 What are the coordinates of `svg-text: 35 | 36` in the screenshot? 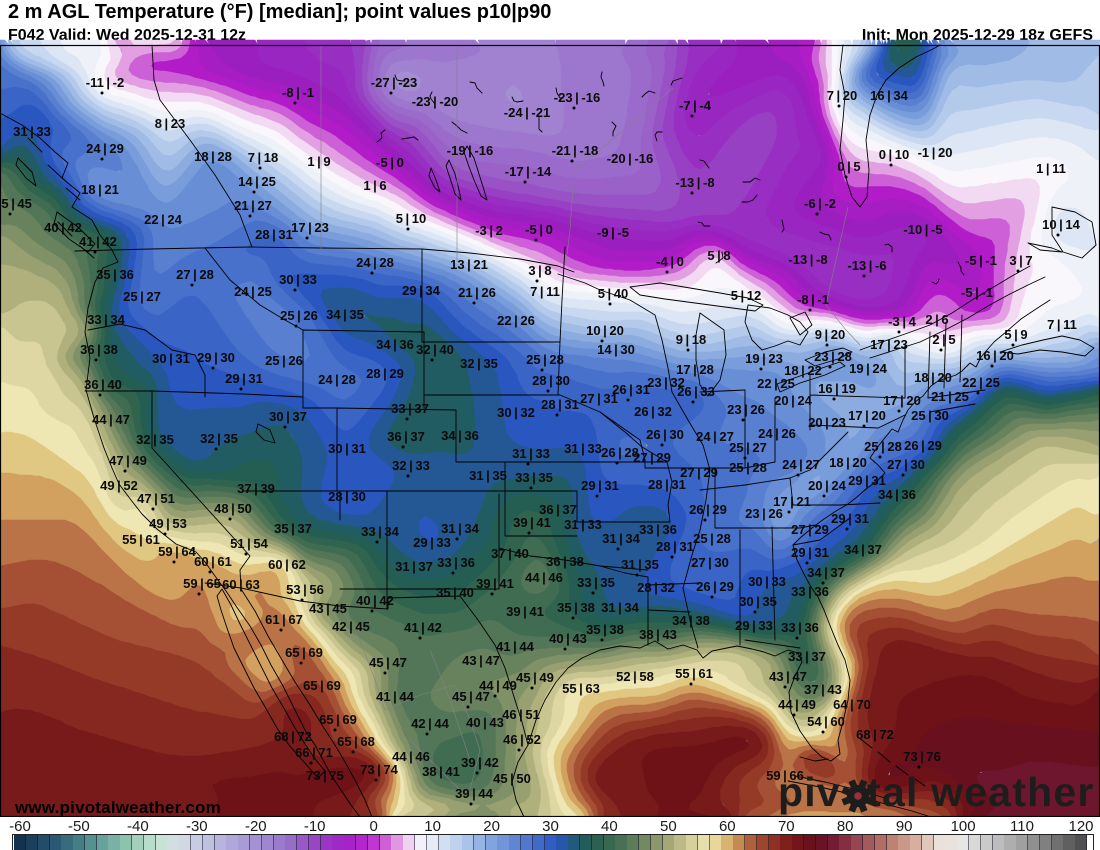 It's located at (115, 274).